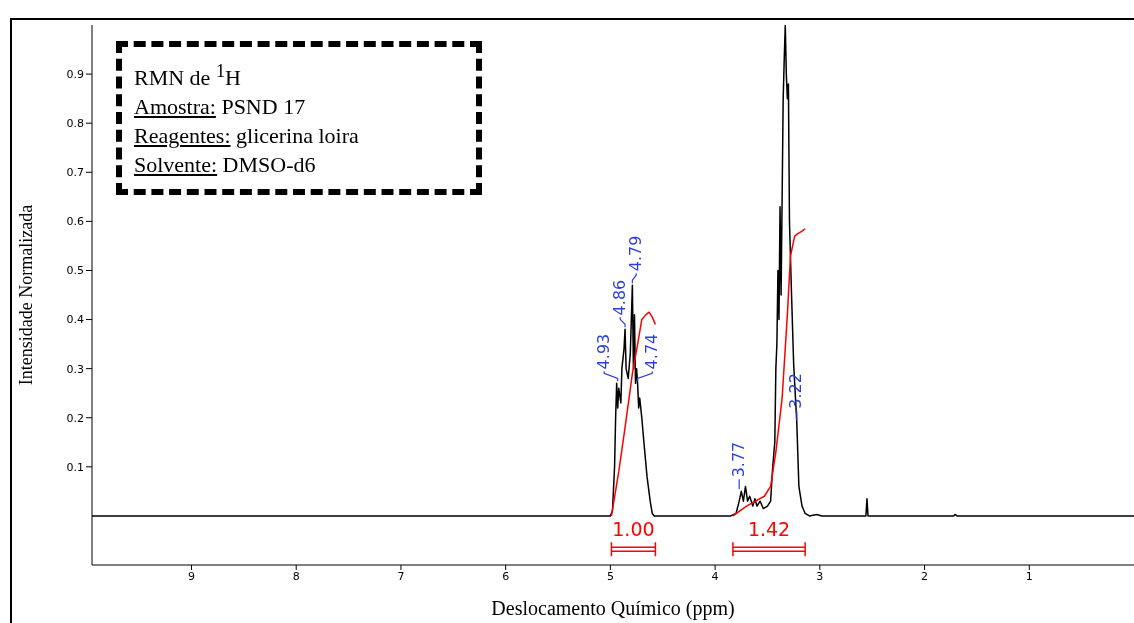  Describe the element at coordinates (75, 369) in the screenshot. I see `y-tick-label: 0.3` at that location.